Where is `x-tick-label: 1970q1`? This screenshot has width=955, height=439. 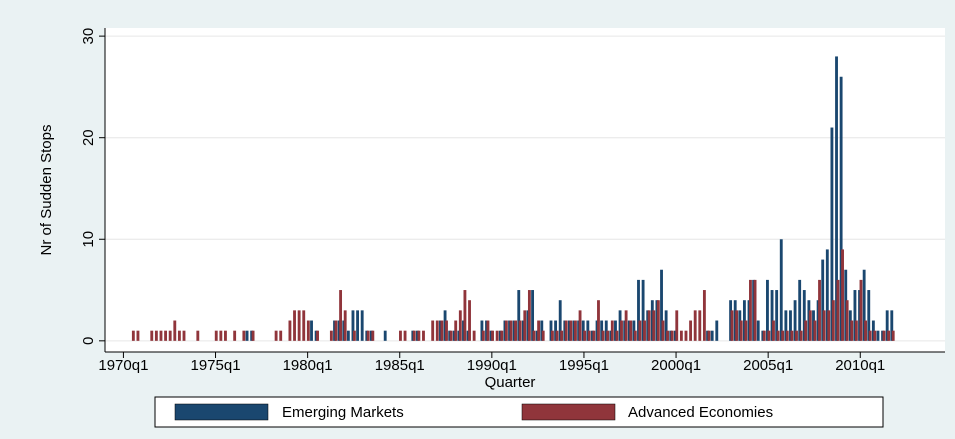
x-tick-label: 1970q1 is located at coordinates (123, 365).